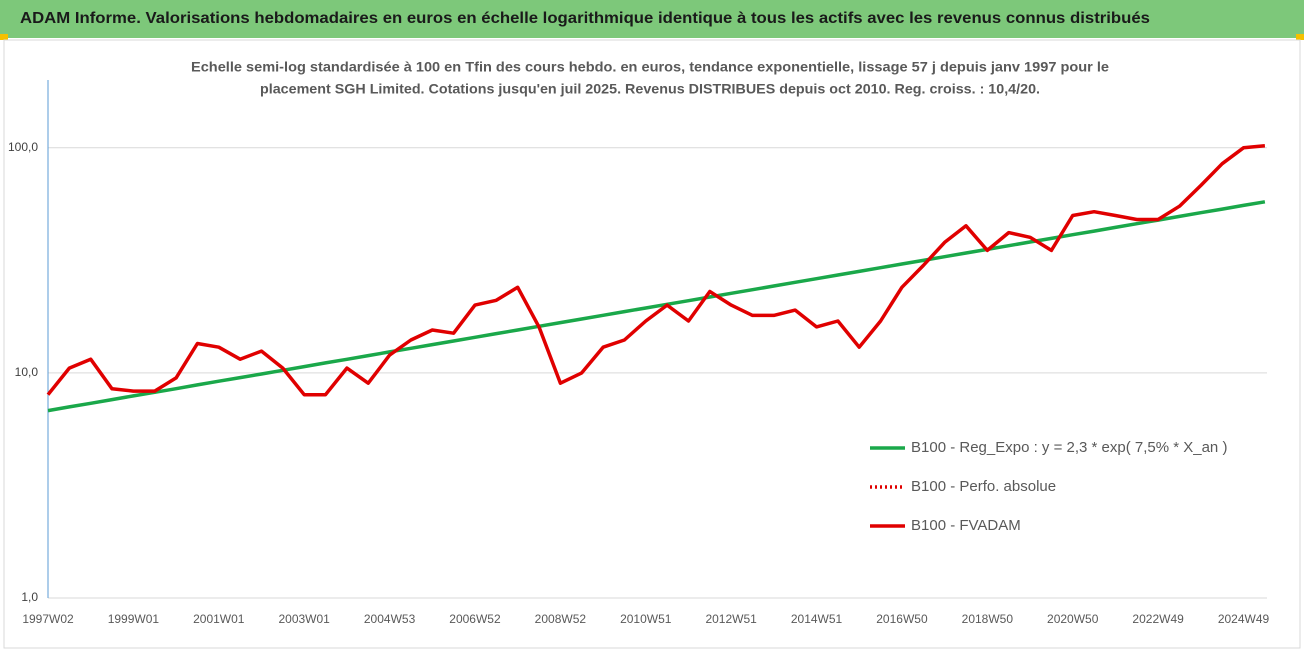 This screenshot has width=1304, height=652. I want to click on x-tick-label: 2020W50, so click(1073, 619).